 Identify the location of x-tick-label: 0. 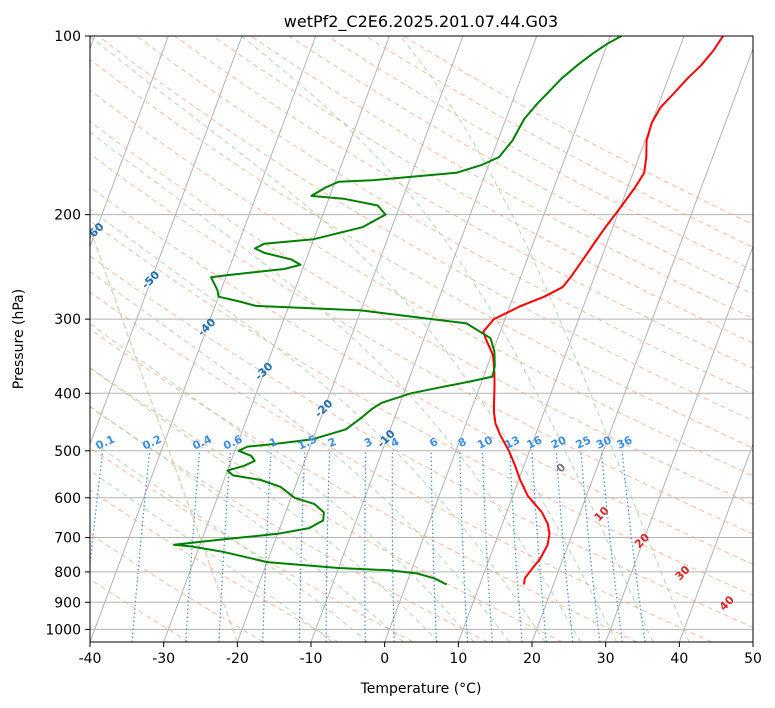
(384, 659).